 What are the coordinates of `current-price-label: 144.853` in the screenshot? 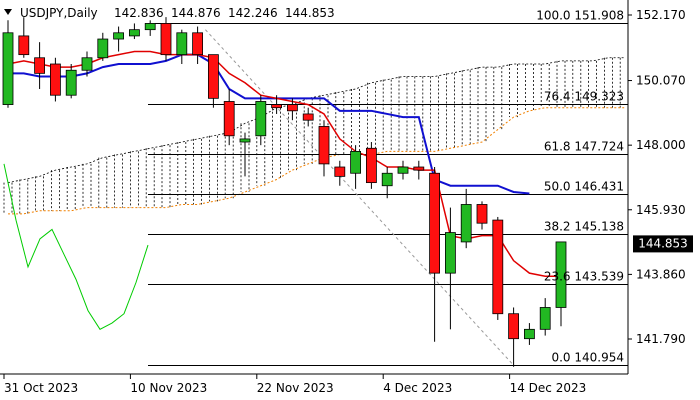 It's located at (663, 243).